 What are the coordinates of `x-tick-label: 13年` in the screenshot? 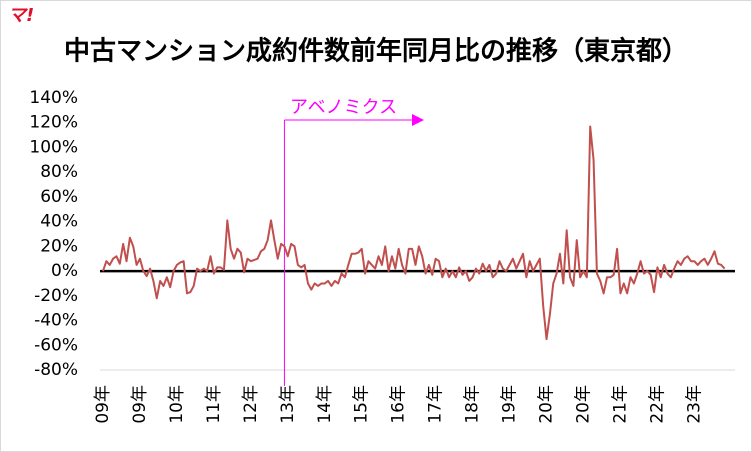 It's located at (288, 404).